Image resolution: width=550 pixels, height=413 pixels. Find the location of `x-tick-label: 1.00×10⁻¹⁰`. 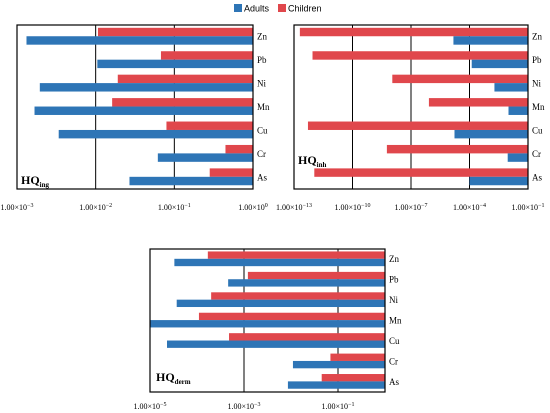

x-tick-label: 1.00×10⁻¹⁰ is located at coordinates (353, 207).